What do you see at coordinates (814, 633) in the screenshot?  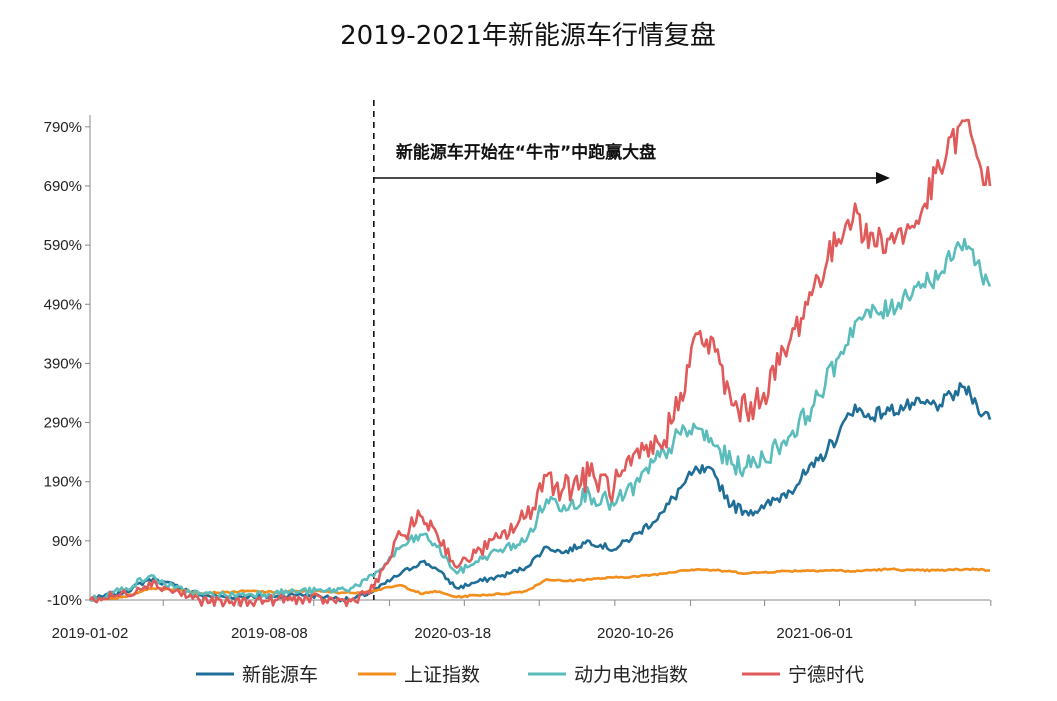 I see `x-tick-label: 2021-06-01` at bounding box center [814, 633].